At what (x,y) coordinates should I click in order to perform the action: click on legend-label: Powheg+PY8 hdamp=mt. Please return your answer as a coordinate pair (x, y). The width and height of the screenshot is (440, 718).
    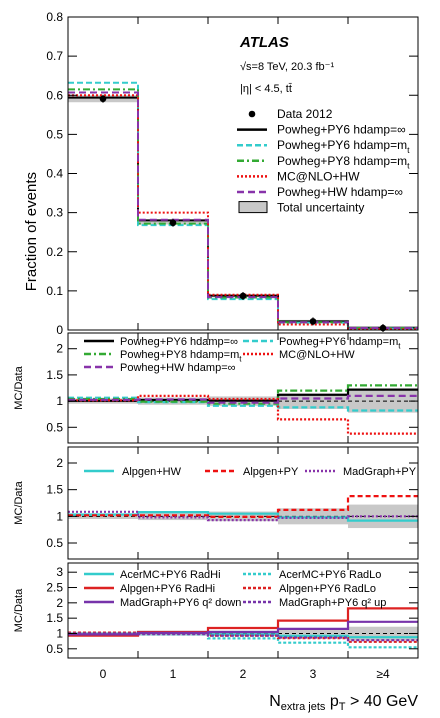
    Looking at the image, I should click on (343, 162).